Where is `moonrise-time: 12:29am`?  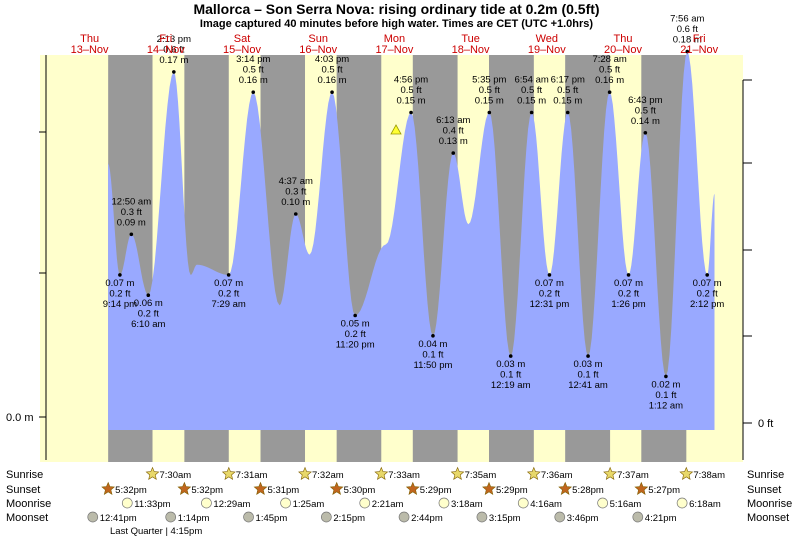 moonrise-time: 12:29am is located at coordinates (231, 504).